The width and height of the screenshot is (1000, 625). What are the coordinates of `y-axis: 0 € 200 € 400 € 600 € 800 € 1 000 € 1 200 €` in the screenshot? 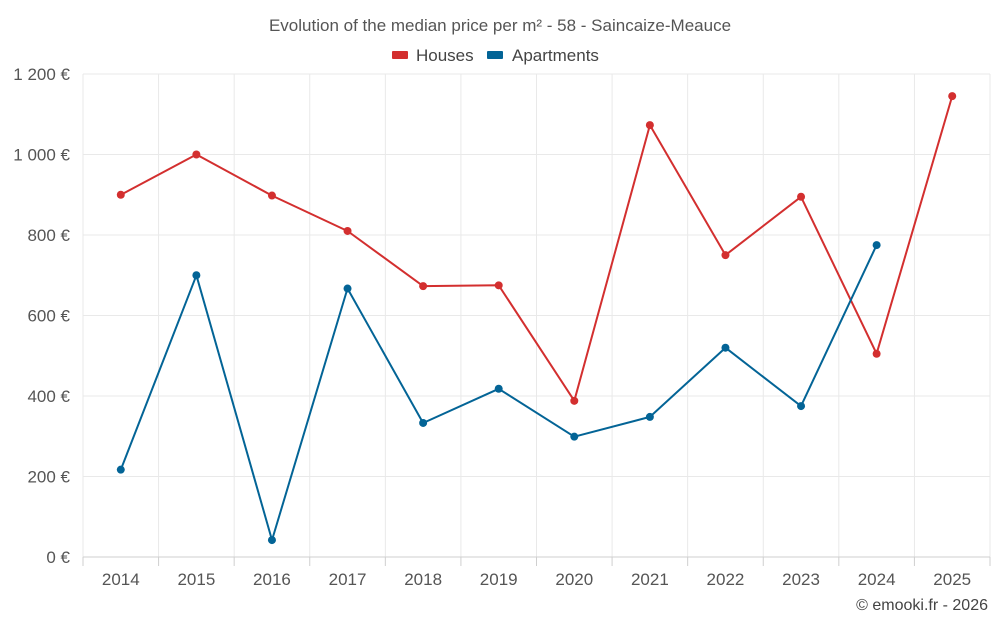 It's located at (41, 316).